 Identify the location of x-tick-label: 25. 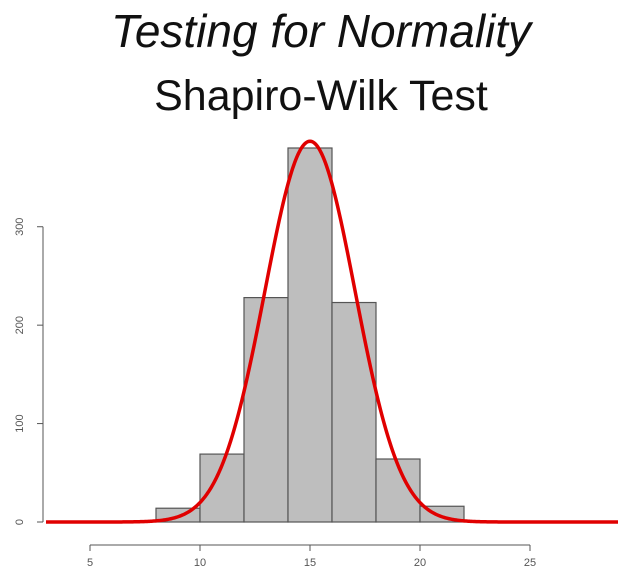
(530, 563).